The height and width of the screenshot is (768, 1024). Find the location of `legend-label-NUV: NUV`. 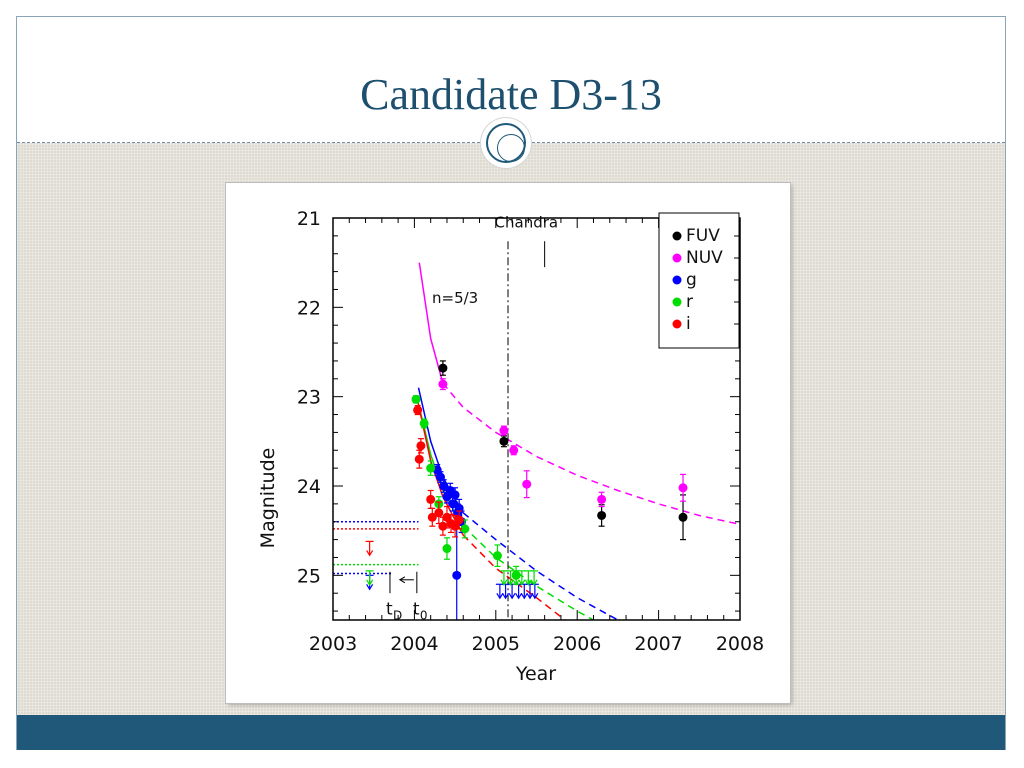

legend-label-NUV: NUV is located at coordinates (704, 258).